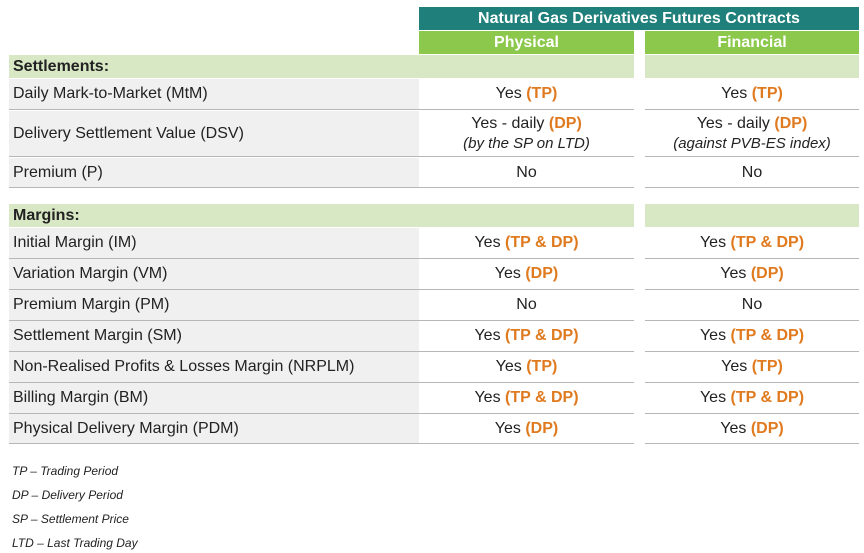  I want to click on footnote: TP – Trading Period, so click(65, 471).